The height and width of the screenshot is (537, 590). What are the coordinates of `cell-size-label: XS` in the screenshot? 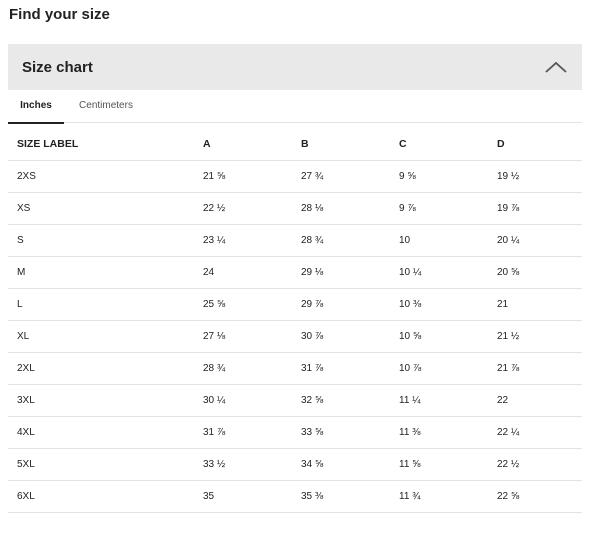 It's located at (101, 208).